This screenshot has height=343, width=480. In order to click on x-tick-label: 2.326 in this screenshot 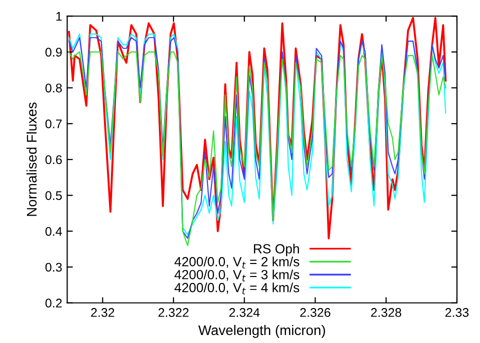, I will do `click(315, 312)`.